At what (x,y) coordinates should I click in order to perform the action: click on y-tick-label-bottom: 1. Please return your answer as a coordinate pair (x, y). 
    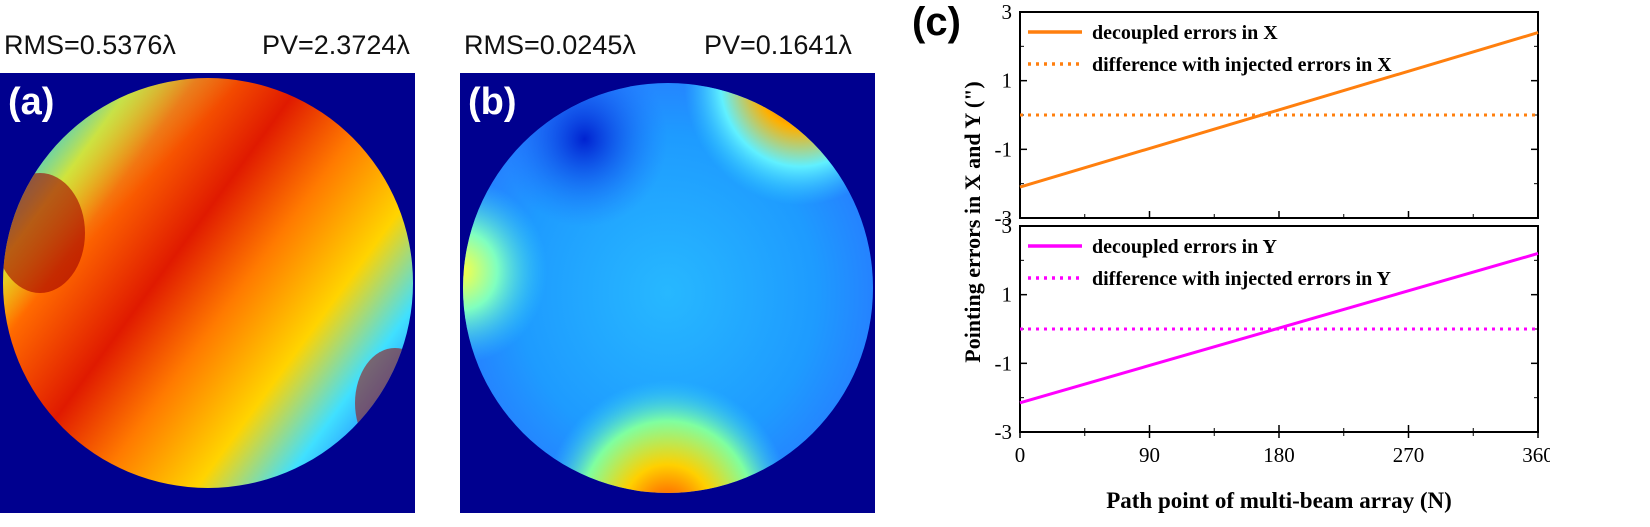
    Looking at the image, I should click on (1007, 295).